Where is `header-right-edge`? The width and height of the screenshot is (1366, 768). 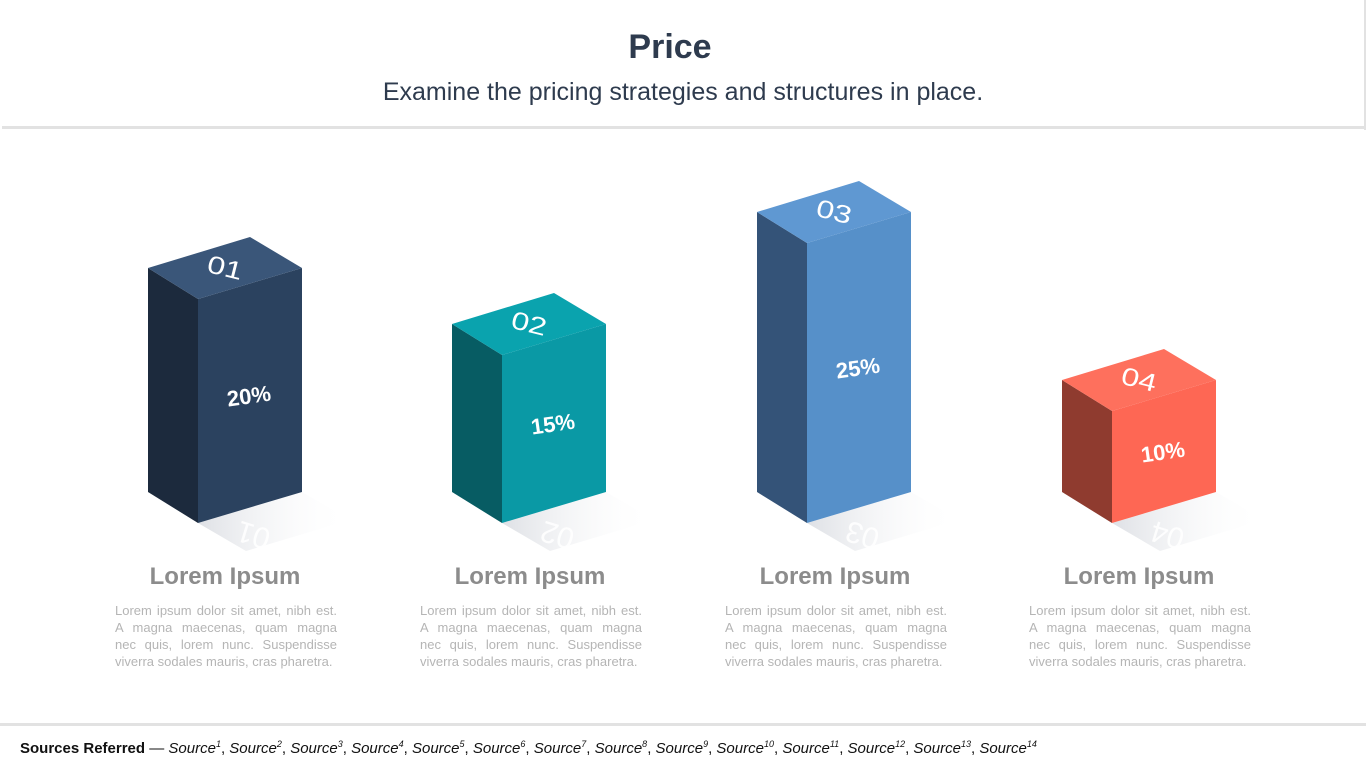
header-right-edge is located at coordinates (1365, 65).